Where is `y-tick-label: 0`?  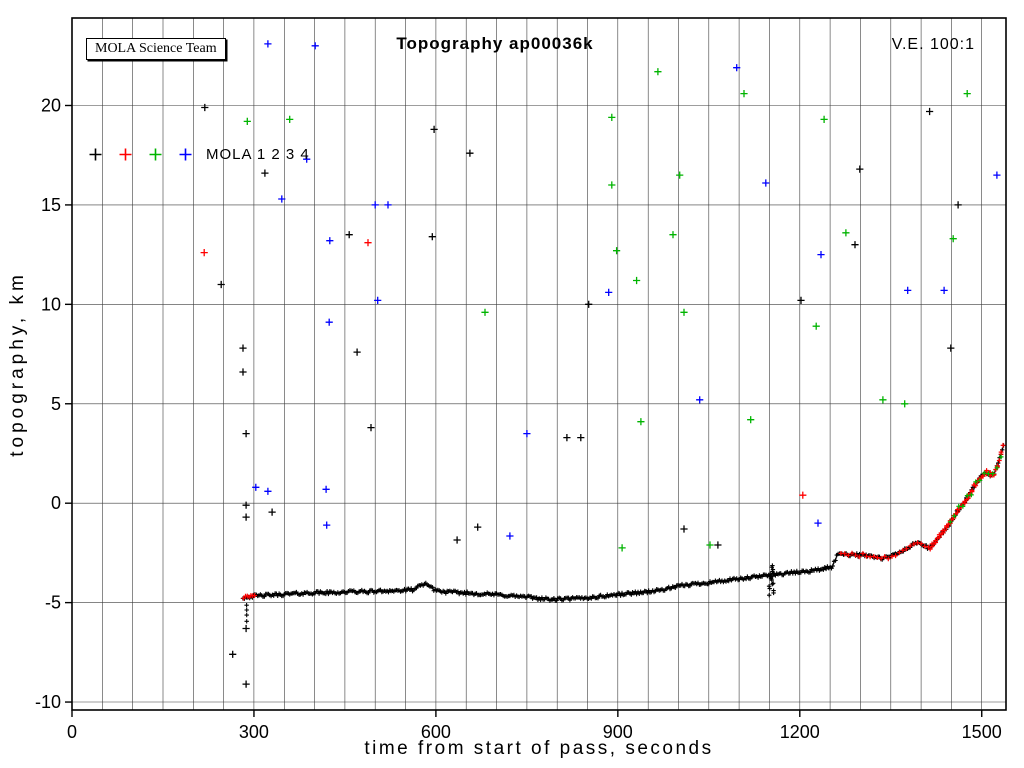
y-tick-label: 0 is located at coordinates (56, 503).